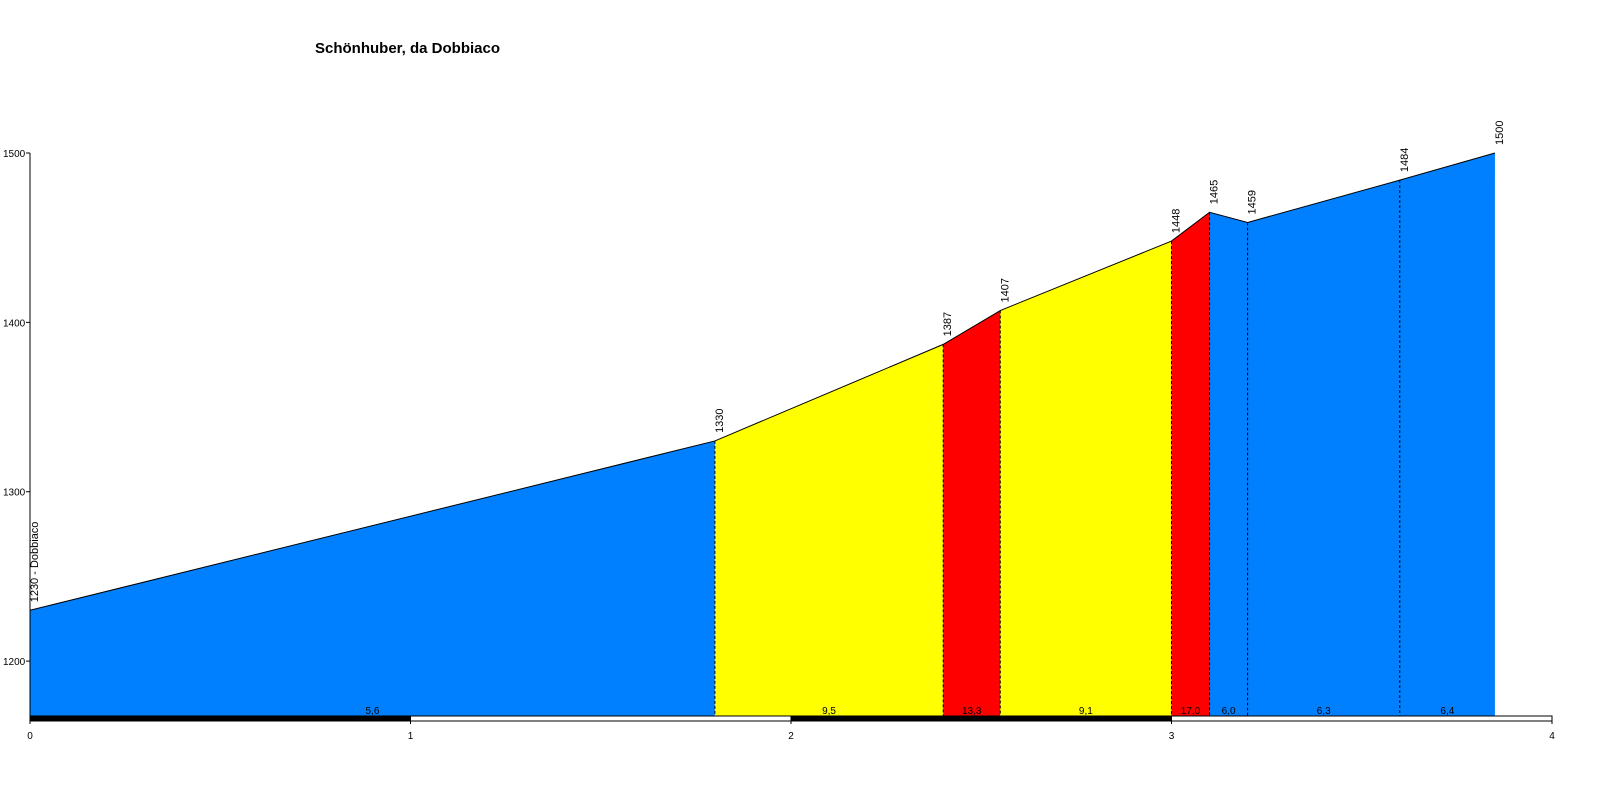  I want to click on elevation-label: 1448, so click(1177, 221).